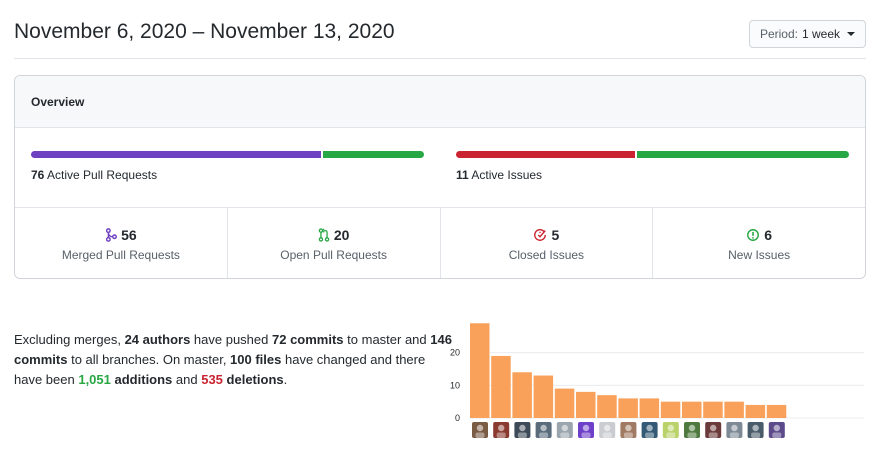 This screenshot has height=458, width=880. What do you see at coordinates (333, 255) in the screenshot?
I see `open-label: Open Pull Requests` at bounding box center [333, 255].